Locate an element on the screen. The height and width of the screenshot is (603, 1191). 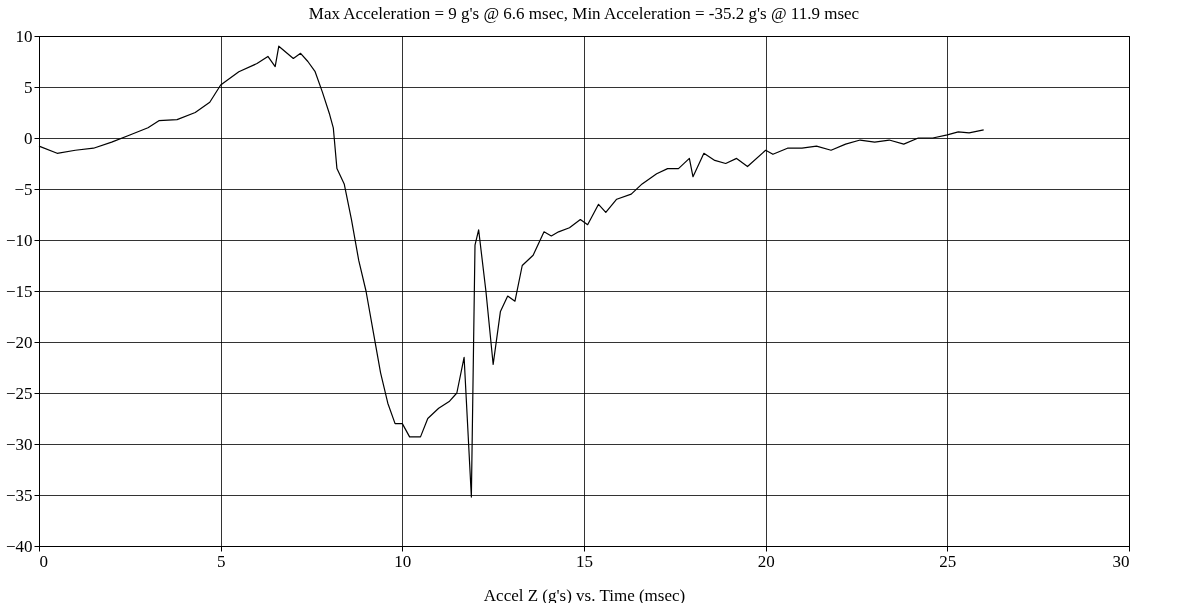
y-tick-label: −20 is located at coordinates (19, 342).